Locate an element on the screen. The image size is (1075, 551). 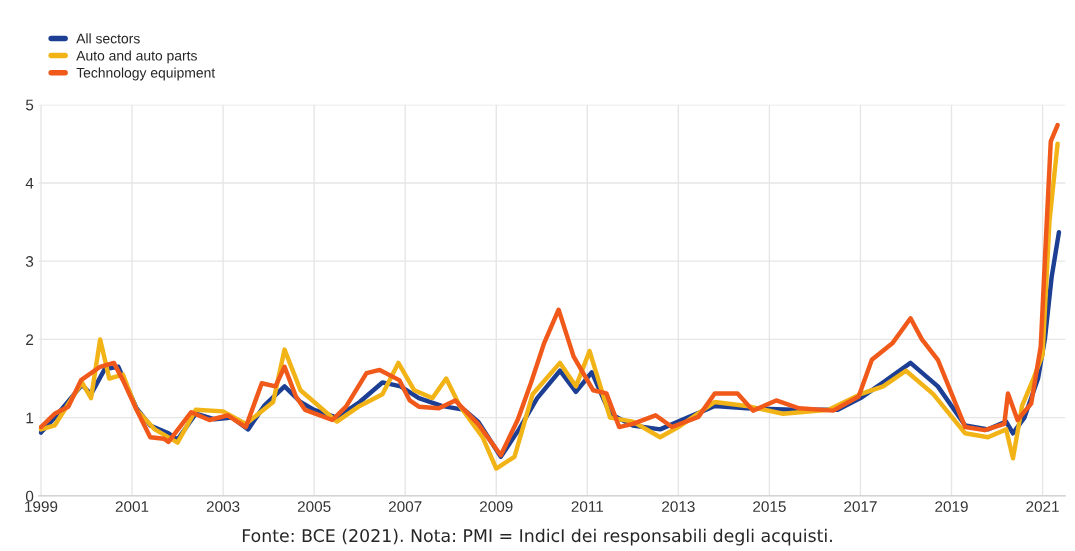
x-tick-label: 2003 is located at coordinates (223, 506).